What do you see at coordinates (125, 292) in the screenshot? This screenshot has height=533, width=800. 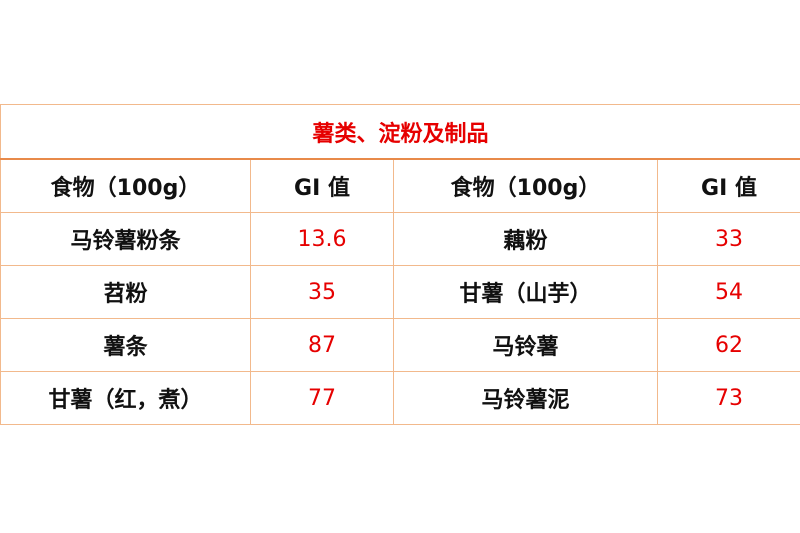 I see `food-name: 苕粉` at bounding box center [125, 292].